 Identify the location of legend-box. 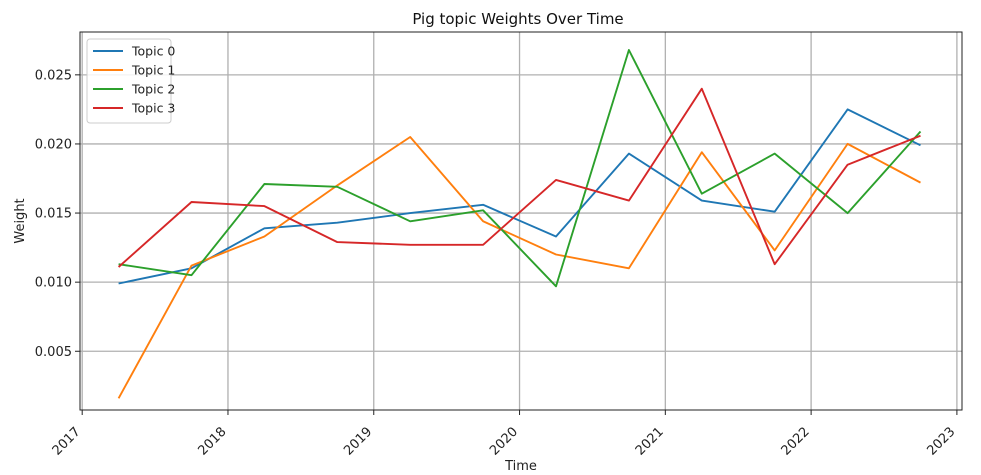
(129, 81).